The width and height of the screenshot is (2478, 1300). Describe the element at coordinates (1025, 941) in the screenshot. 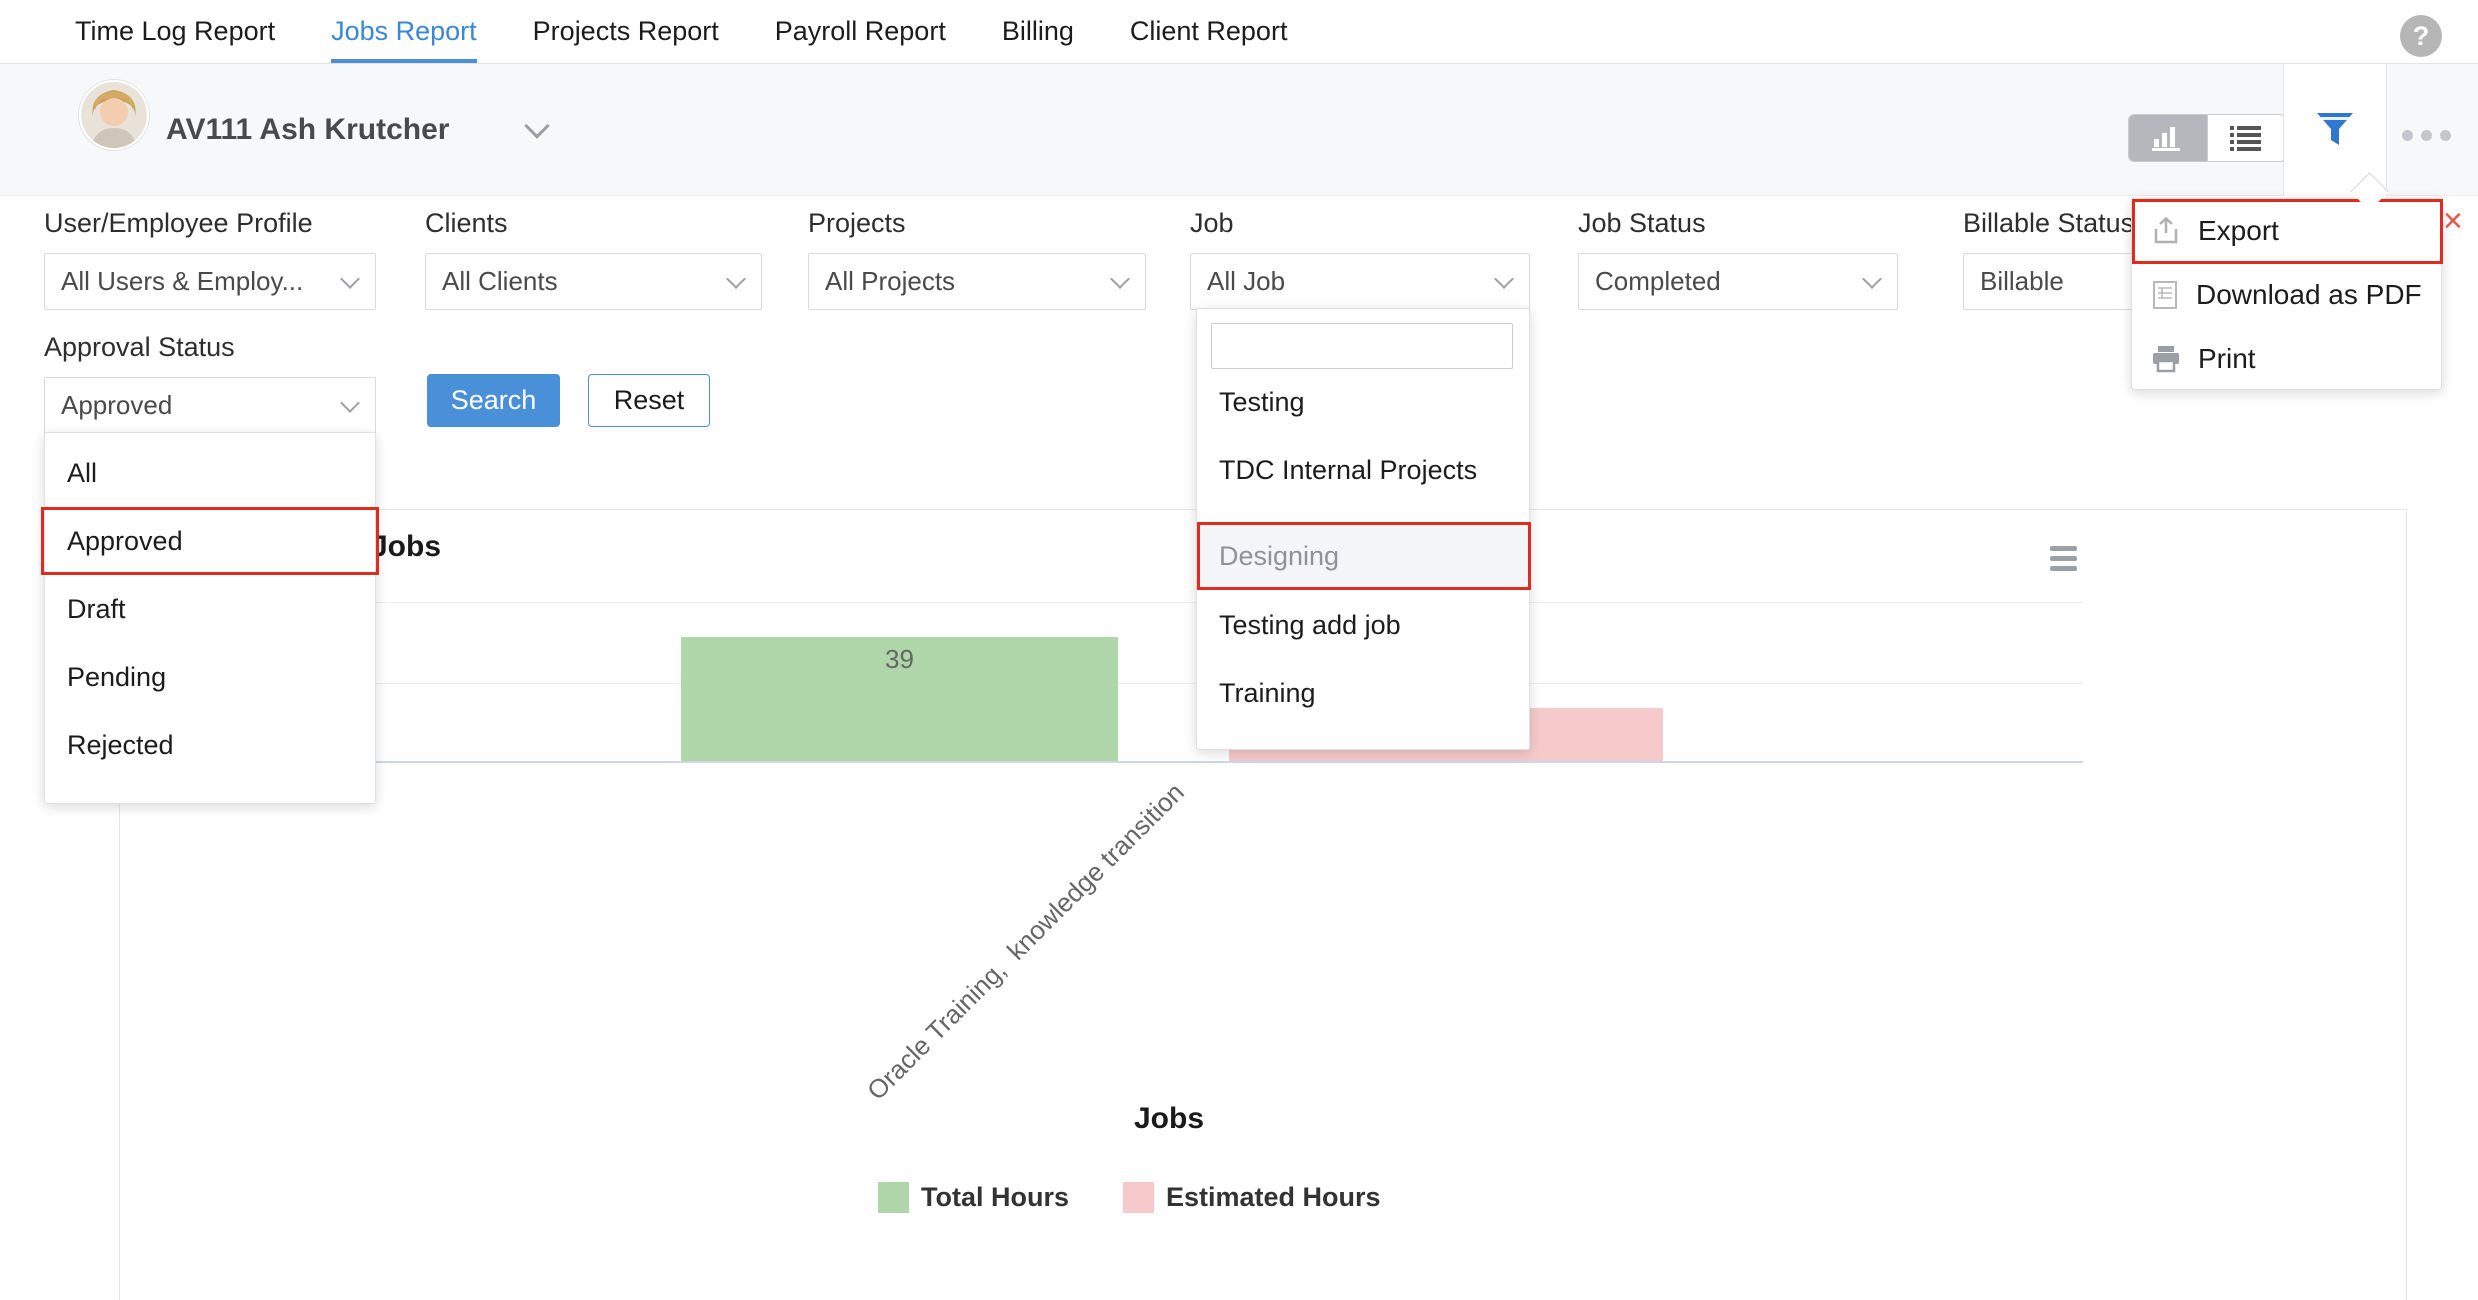

I see `x-axis-category-label: Oracle Training, knowledge transition` at that location.